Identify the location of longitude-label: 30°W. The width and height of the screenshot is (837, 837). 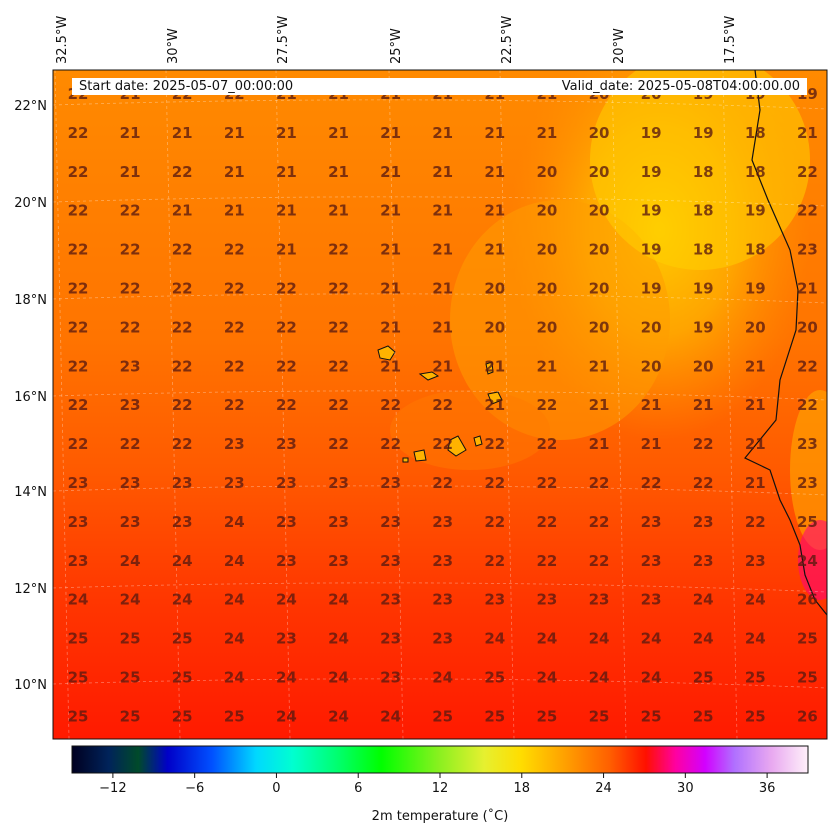
(173, 46).